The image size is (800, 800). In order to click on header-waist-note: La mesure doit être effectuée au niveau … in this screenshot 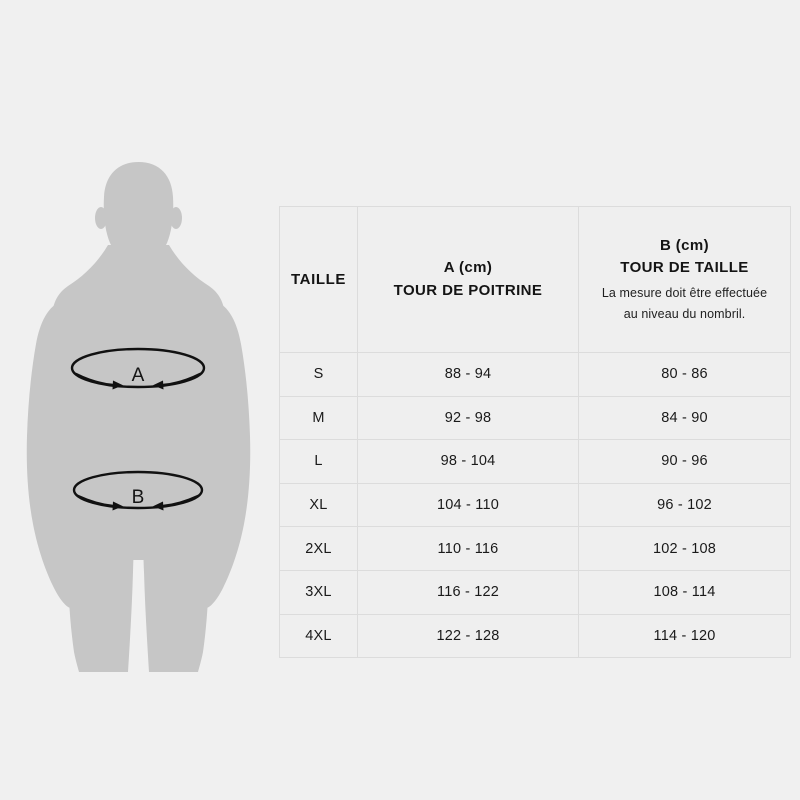, I will do `click(684, 303)`.